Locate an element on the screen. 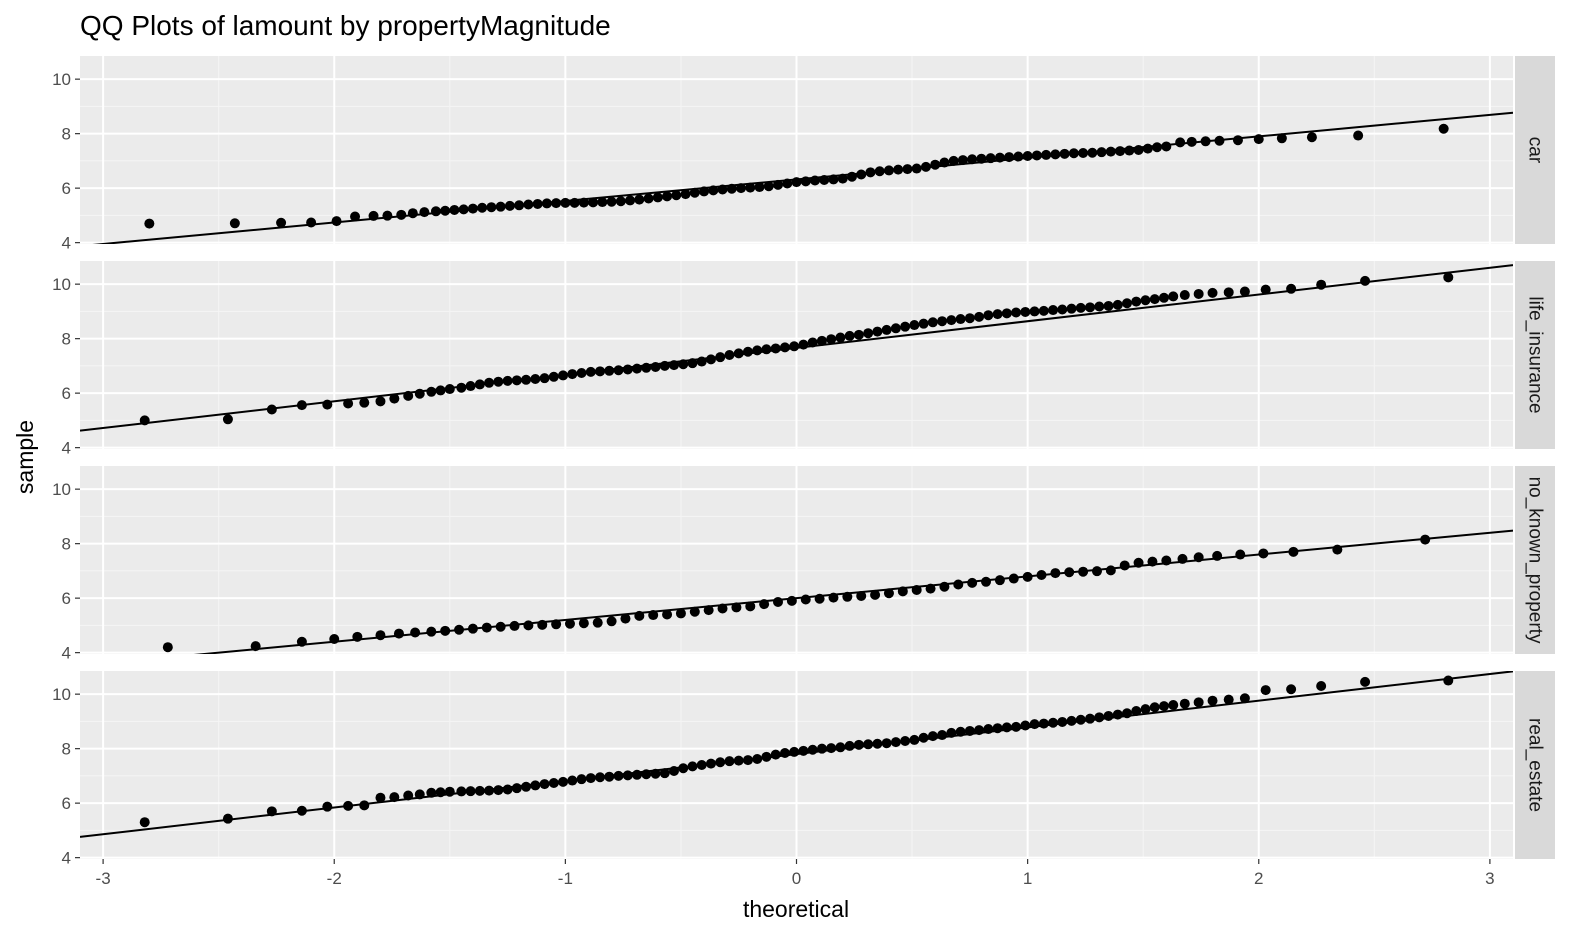  y-tick-label: 6 is located at coordinates (66, 598).